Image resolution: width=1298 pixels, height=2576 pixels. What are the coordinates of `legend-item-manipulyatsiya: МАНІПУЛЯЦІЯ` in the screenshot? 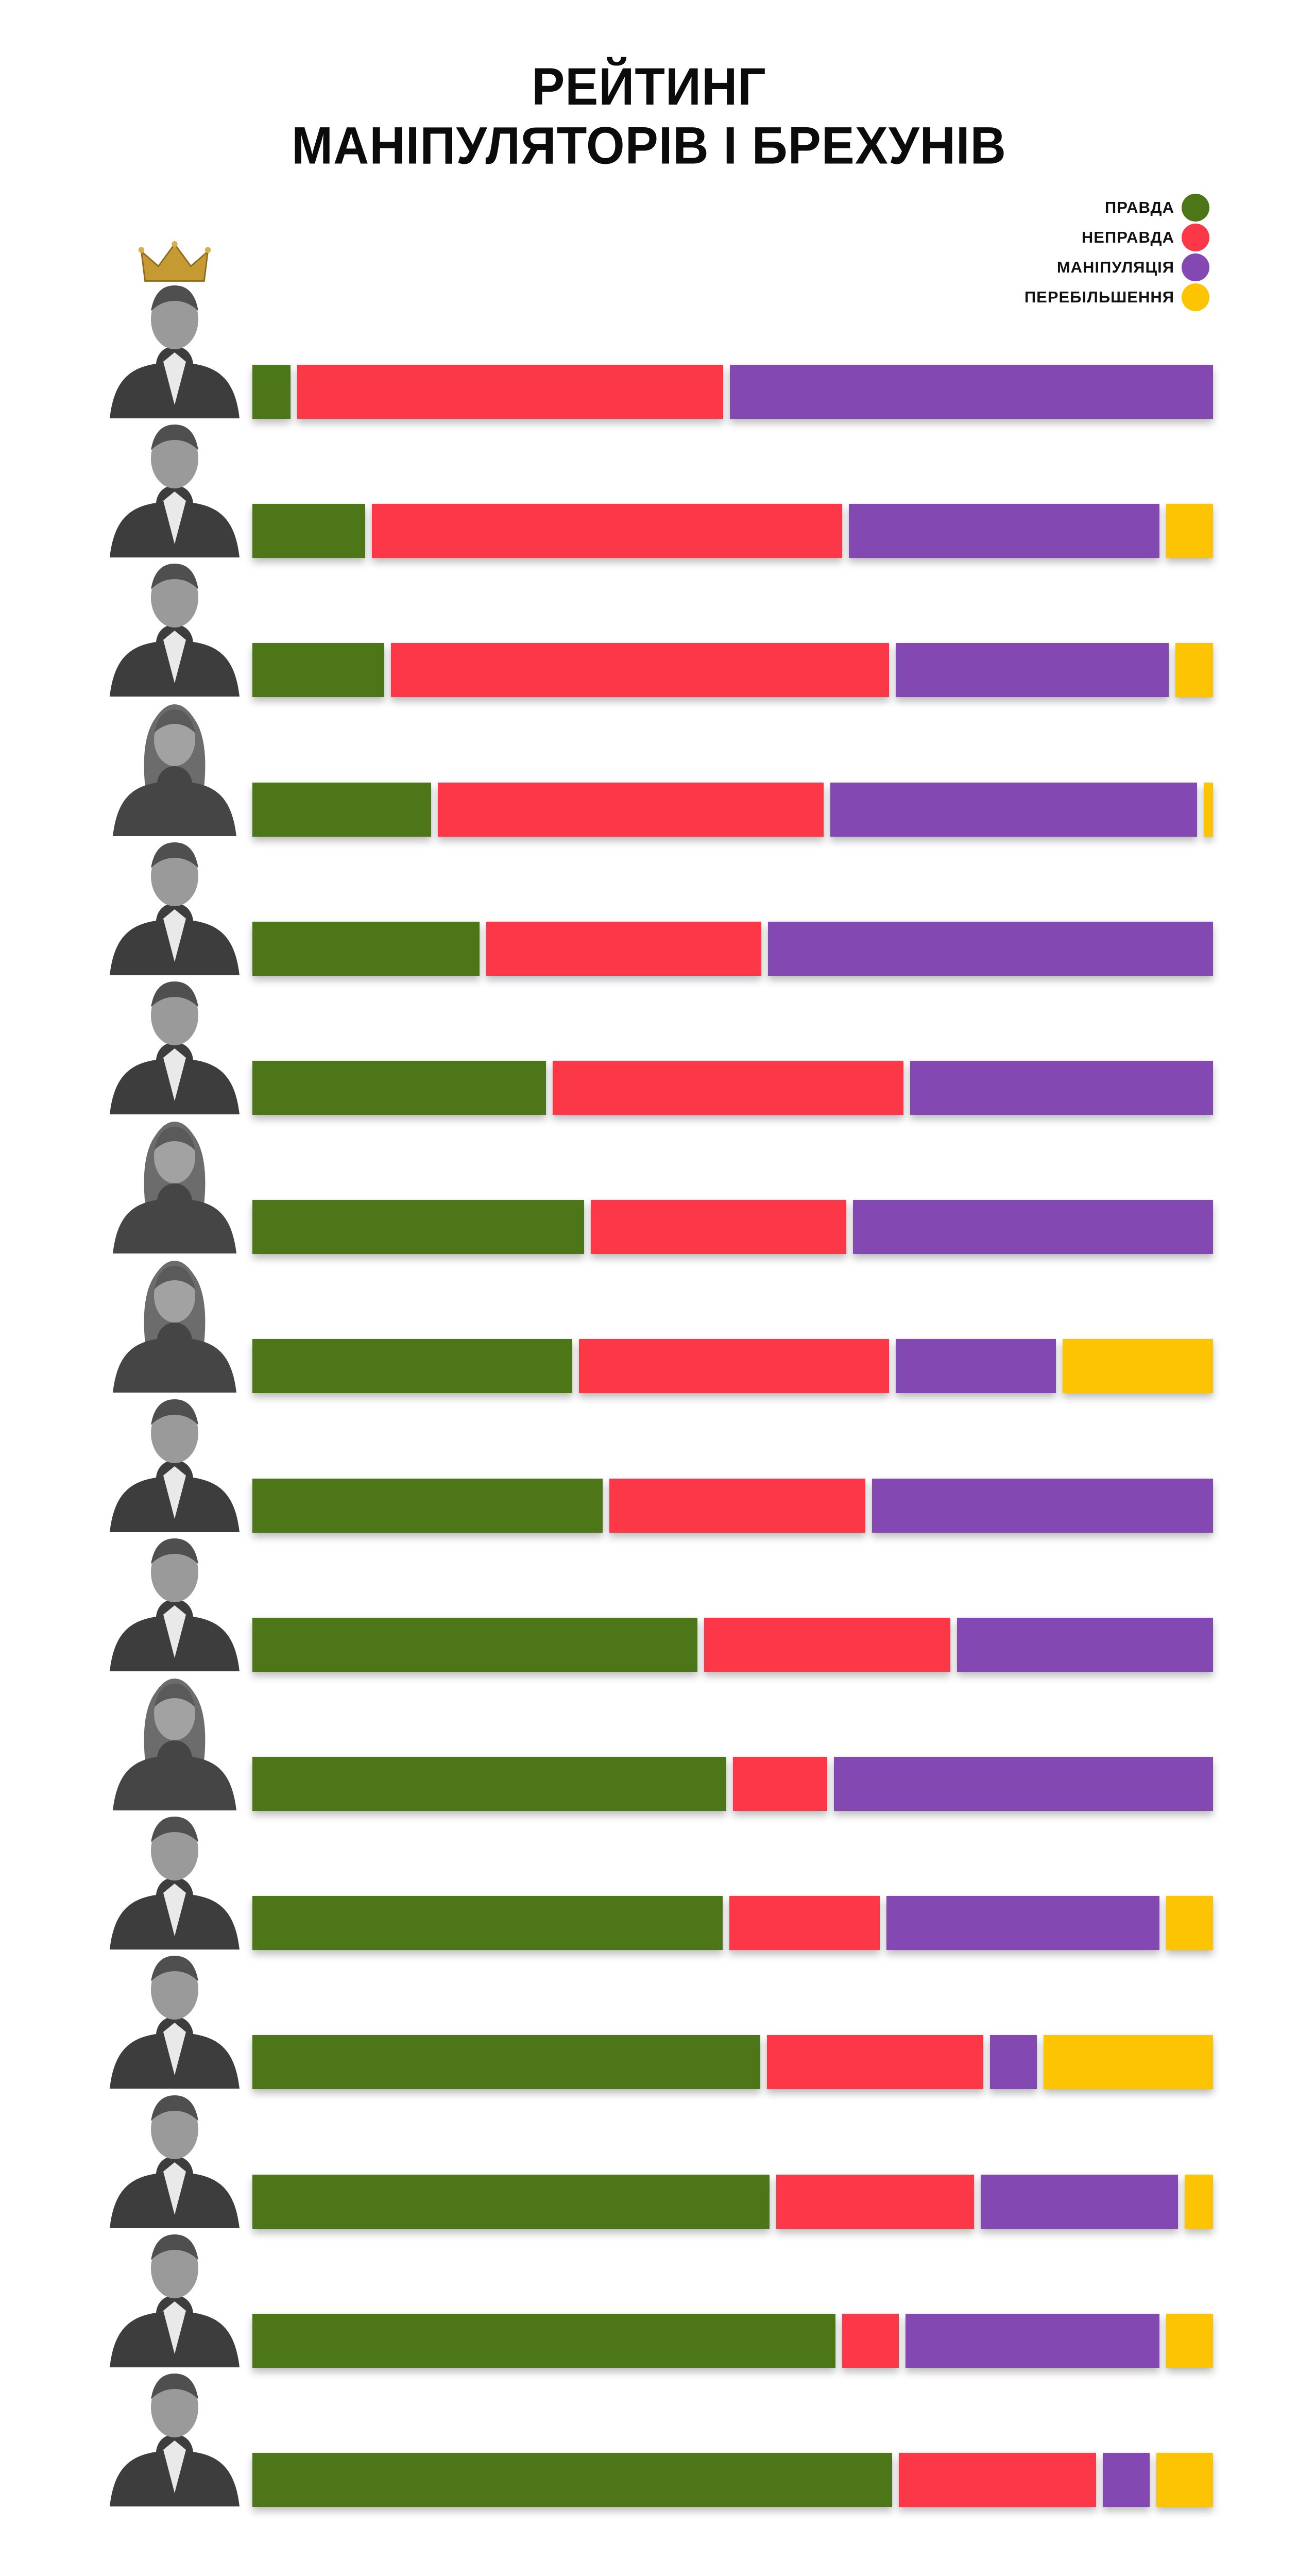 It's located at (1116, 267).